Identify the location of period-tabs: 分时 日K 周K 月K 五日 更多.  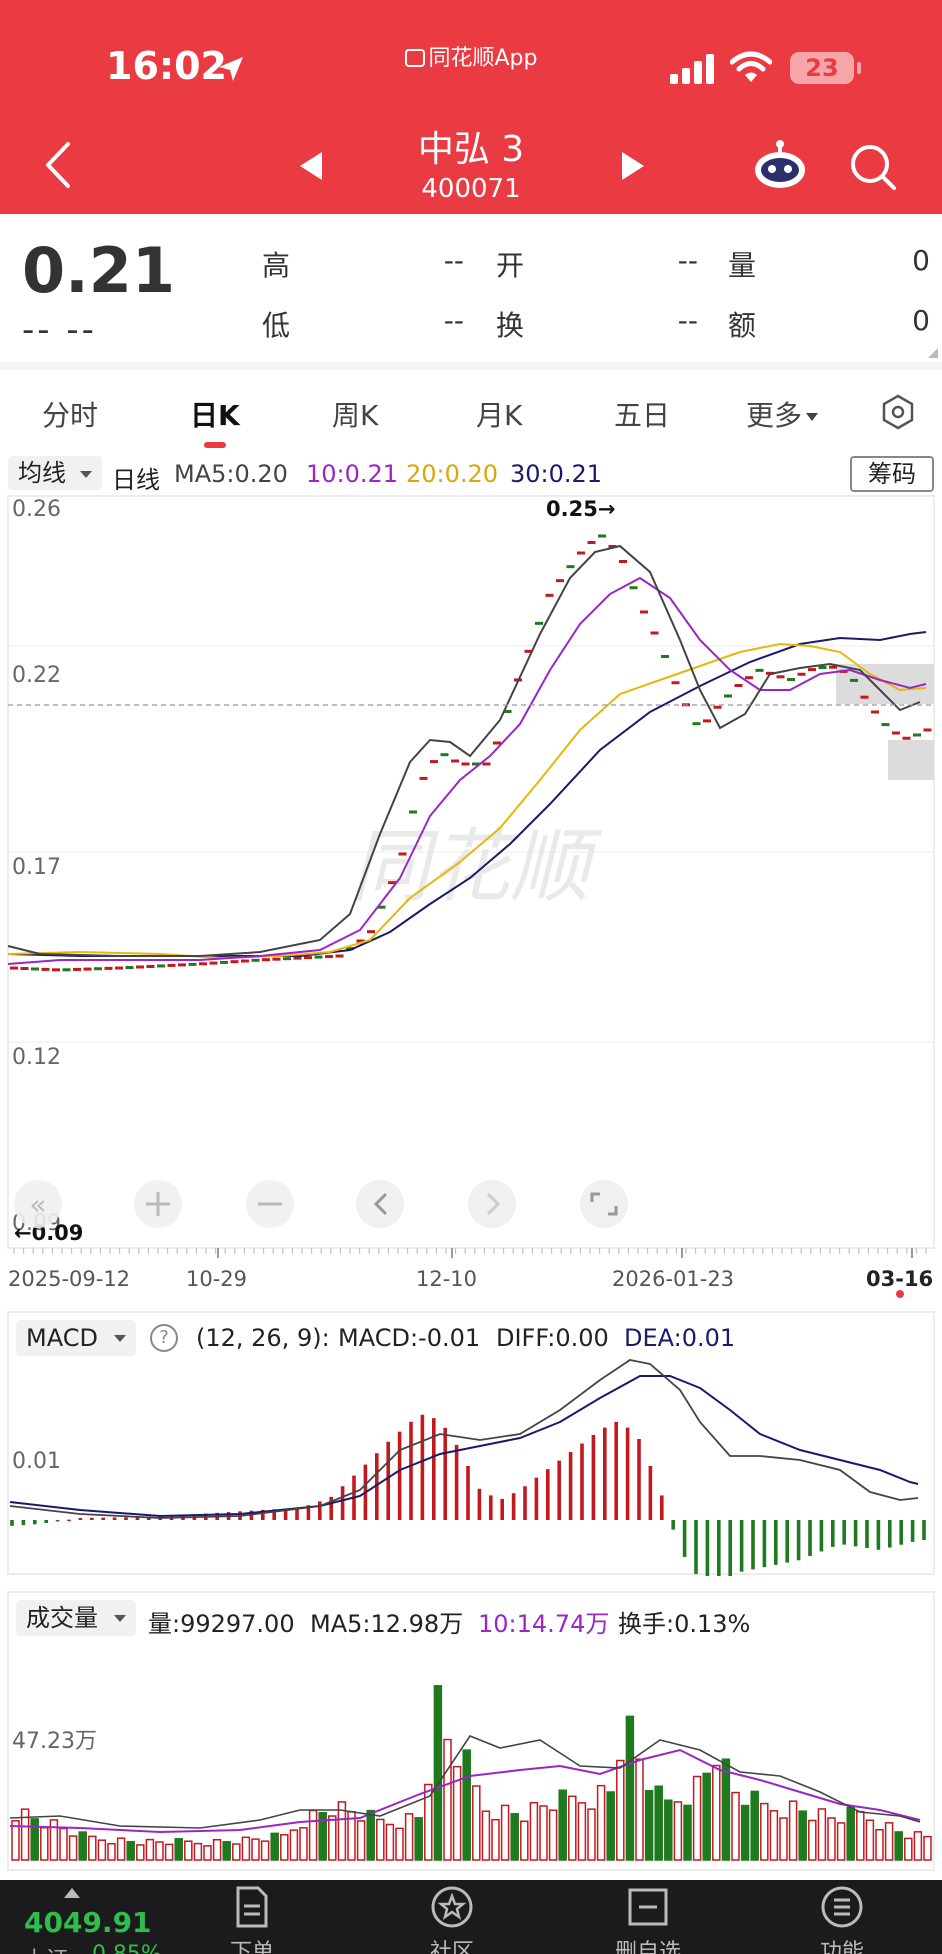
(471, 411).